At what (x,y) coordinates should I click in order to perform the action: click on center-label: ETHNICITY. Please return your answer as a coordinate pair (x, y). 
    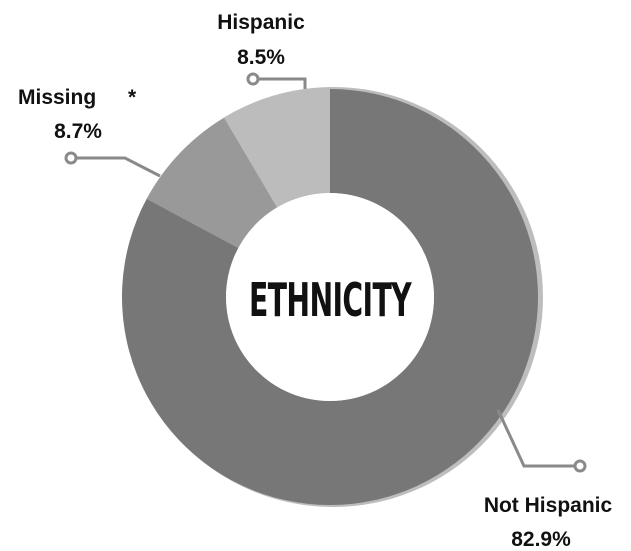
    Looking at the image, I should click on (330, 300).